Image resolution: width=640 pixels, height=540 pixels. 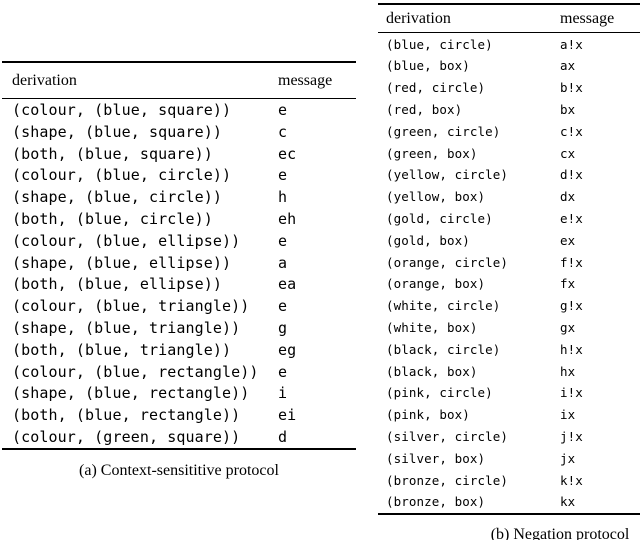 What do you see at coordinates (179, 62) in the screenshot?
I see `table-top-rule` at bounding box center [179, 62].